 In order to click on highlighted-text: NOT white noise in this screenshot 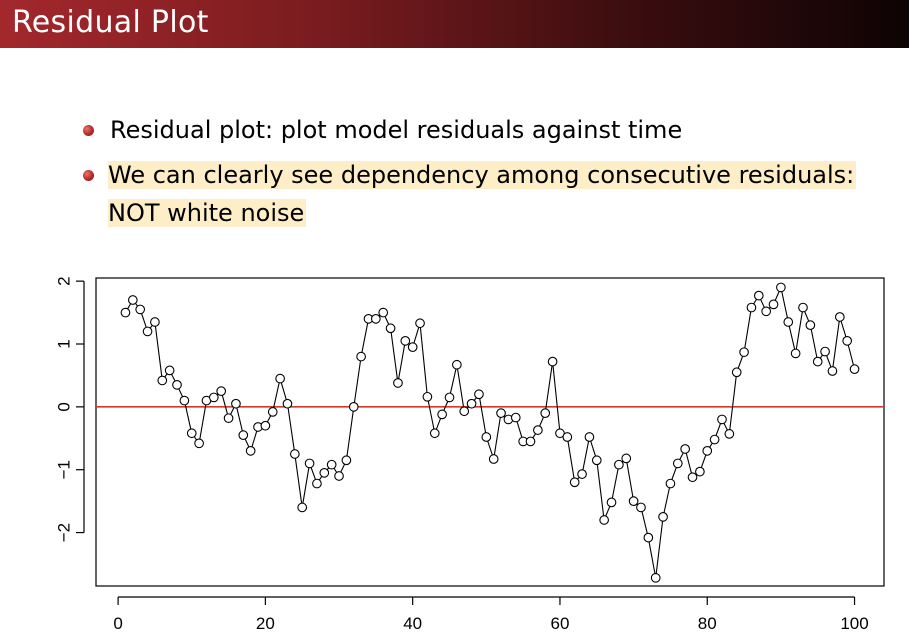, I will do `click(207, 213)`.